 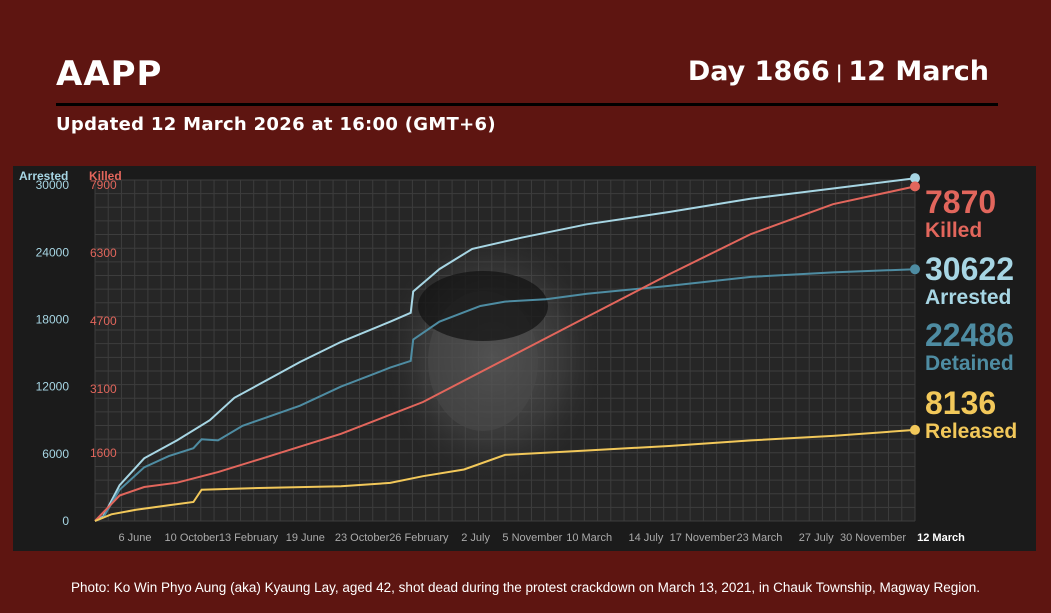 I want to click on right-tick-label: 7900, so click(x=103, y=185).